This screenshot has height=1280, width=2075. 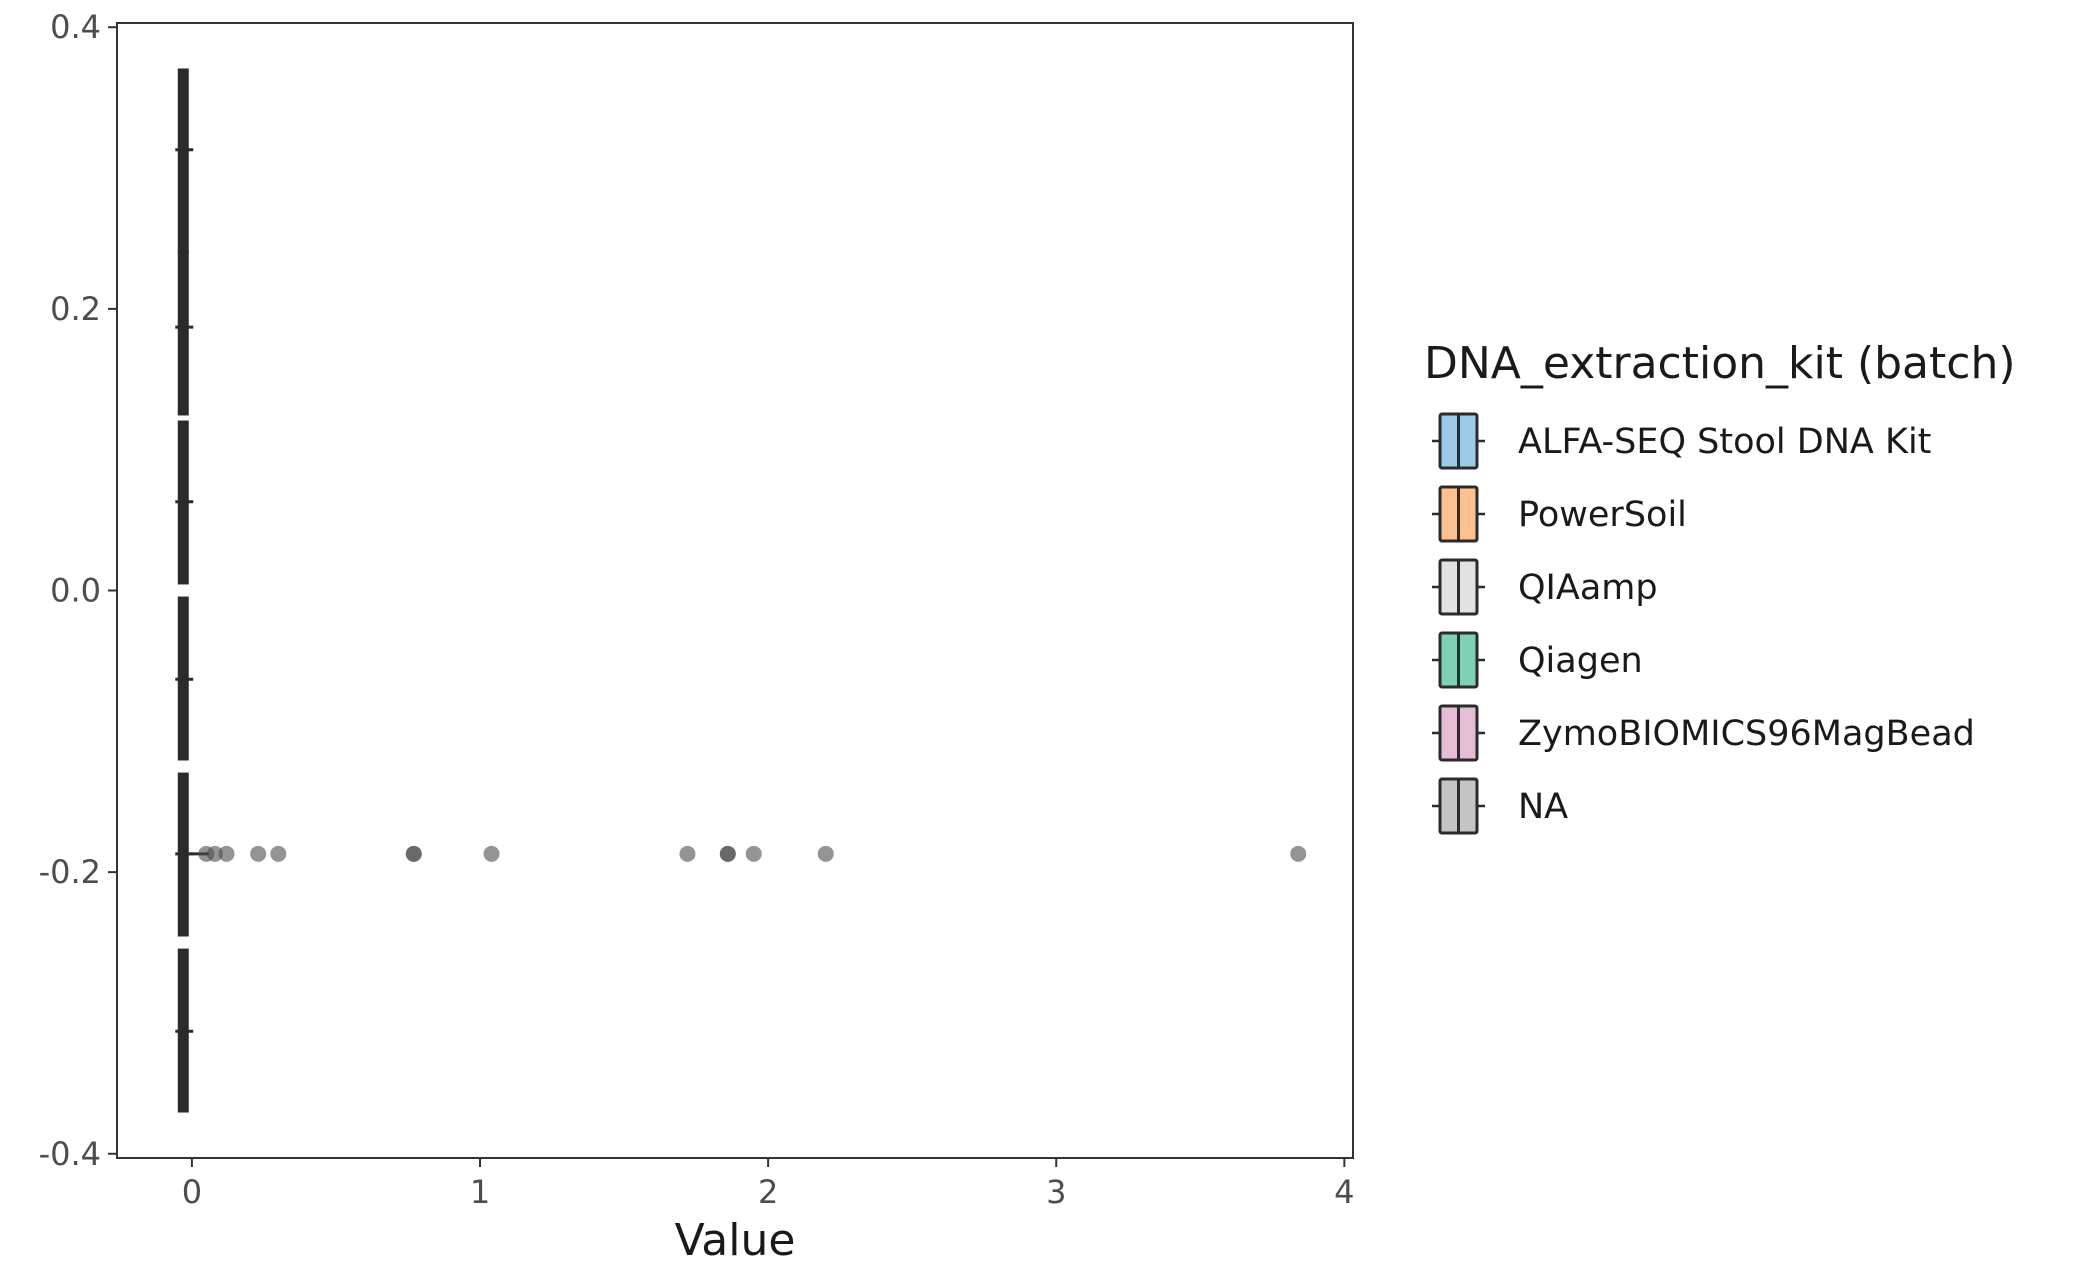 I want to click on y-tick-label: 0.0, so click(x=75, y=591).